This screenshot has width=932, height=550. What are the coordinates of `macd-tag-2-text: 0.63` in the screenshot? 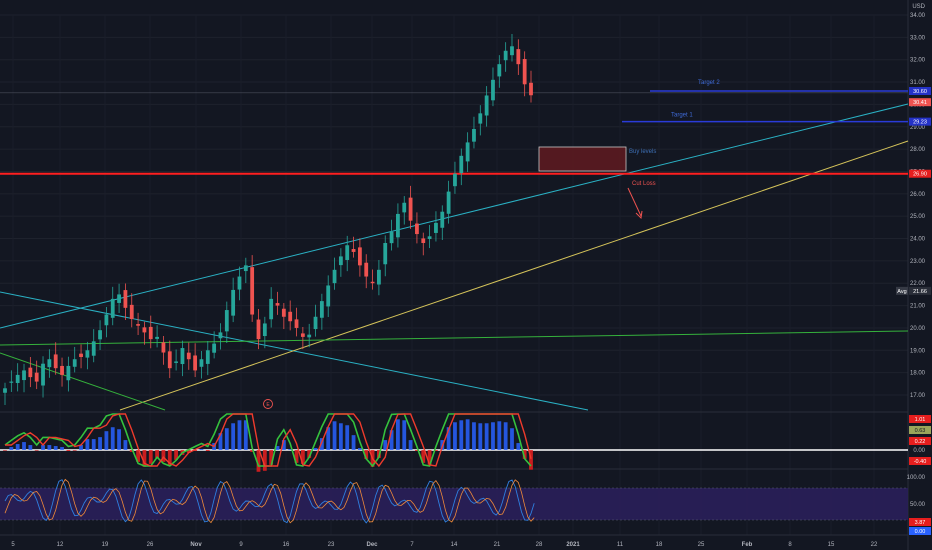 It's located at (920, 431).